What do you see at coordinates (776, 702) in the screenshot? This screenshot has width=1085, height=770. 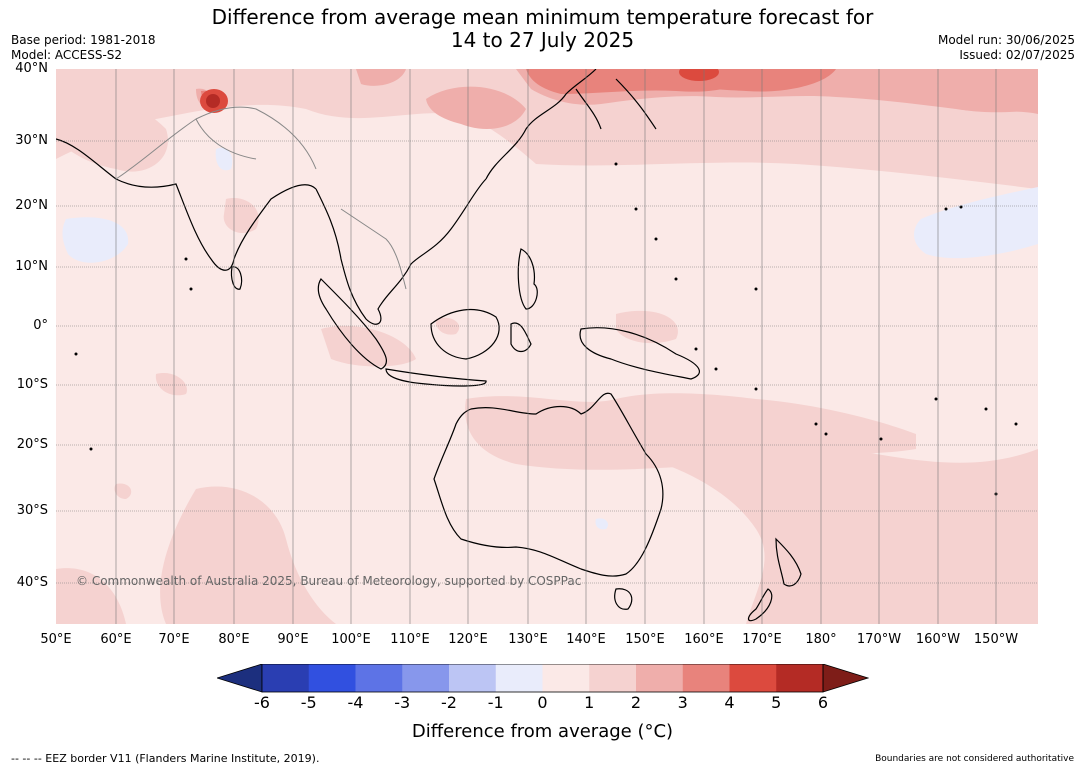 I see `colorbar-tick-label: 5` at bounding box center [776, 702].